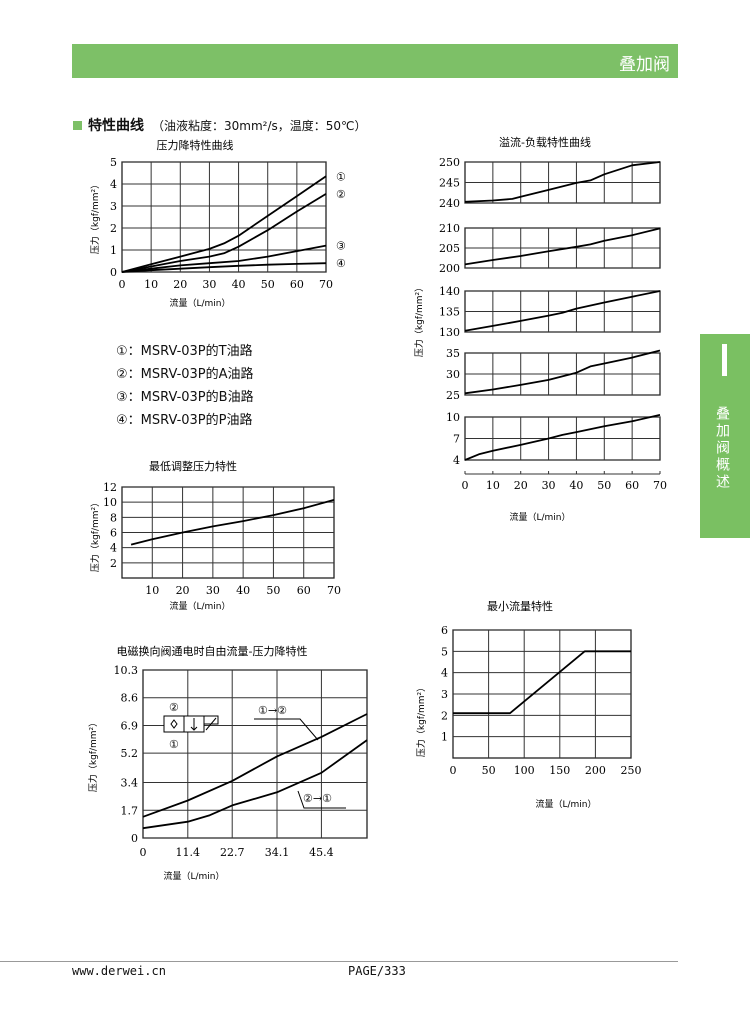 The height and width of the screenshot is (1018, 750). Describe the element at coordinates (188, 852) in the screenshot. I see `x-tick-label: 11.4` at that location.